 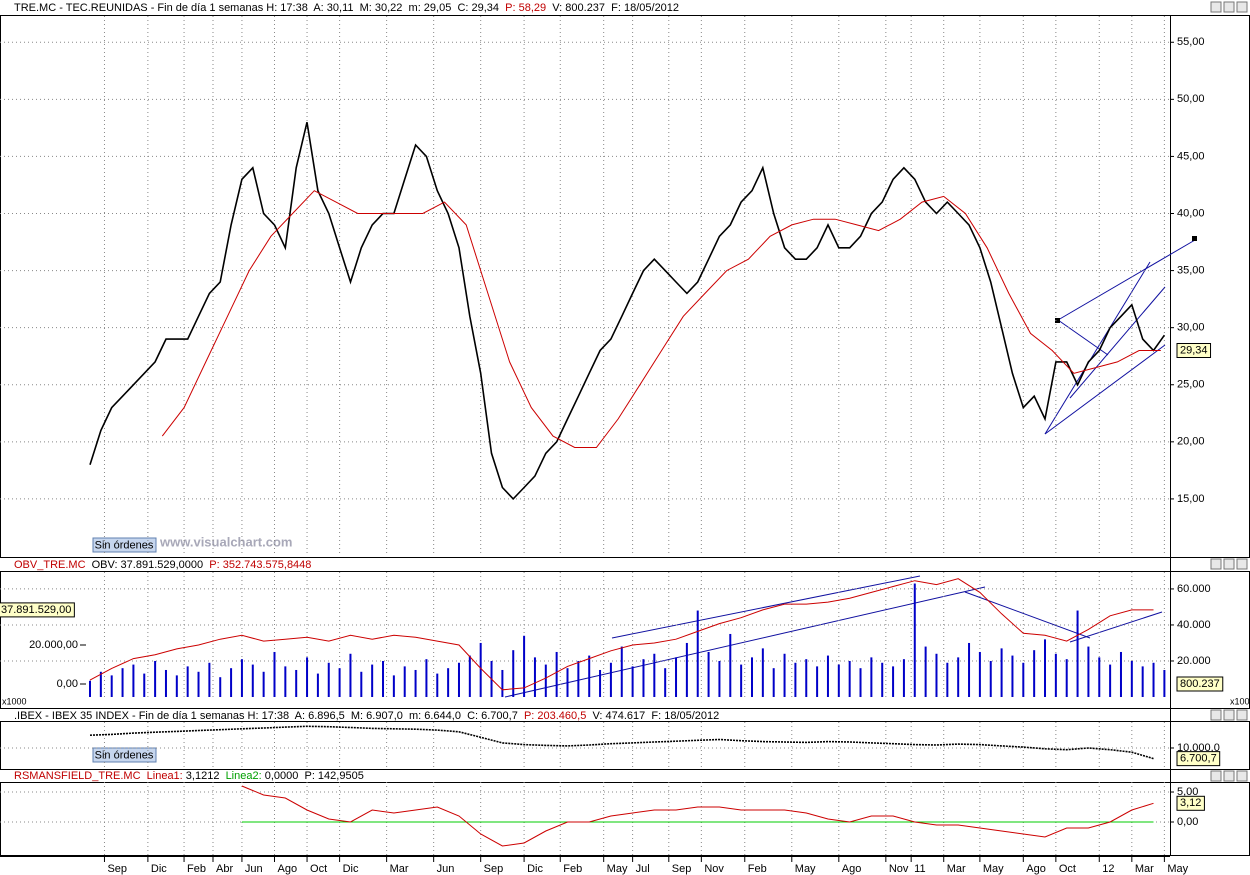 I want to click on x-tick-label: May, so click(x=805, y=869).